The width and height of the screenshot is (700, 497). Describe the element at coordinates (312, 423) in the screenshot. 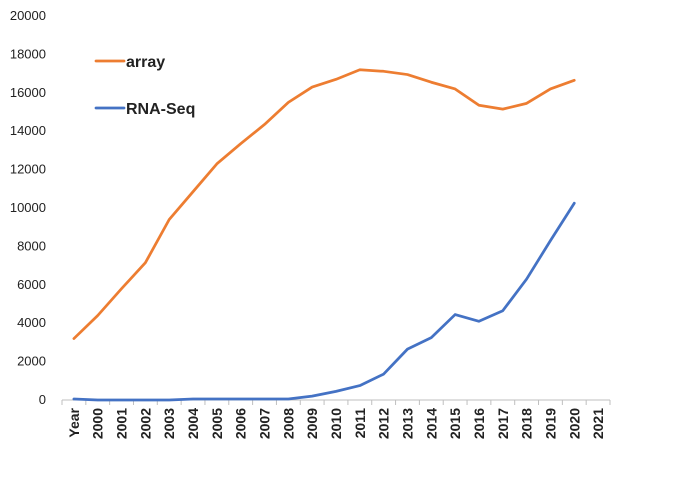

I see `x-tick-label: 2009` at that location.